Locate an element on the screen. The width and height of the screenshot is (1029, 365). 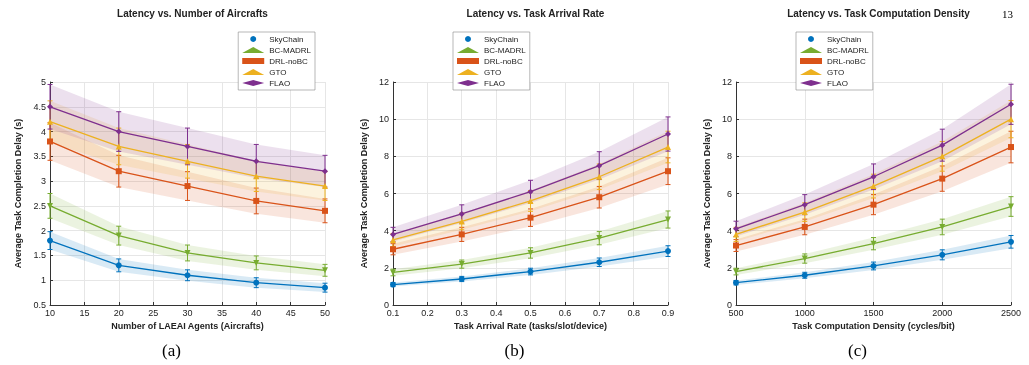
x-tick-label: 15 is located at coordinates (84, 312).